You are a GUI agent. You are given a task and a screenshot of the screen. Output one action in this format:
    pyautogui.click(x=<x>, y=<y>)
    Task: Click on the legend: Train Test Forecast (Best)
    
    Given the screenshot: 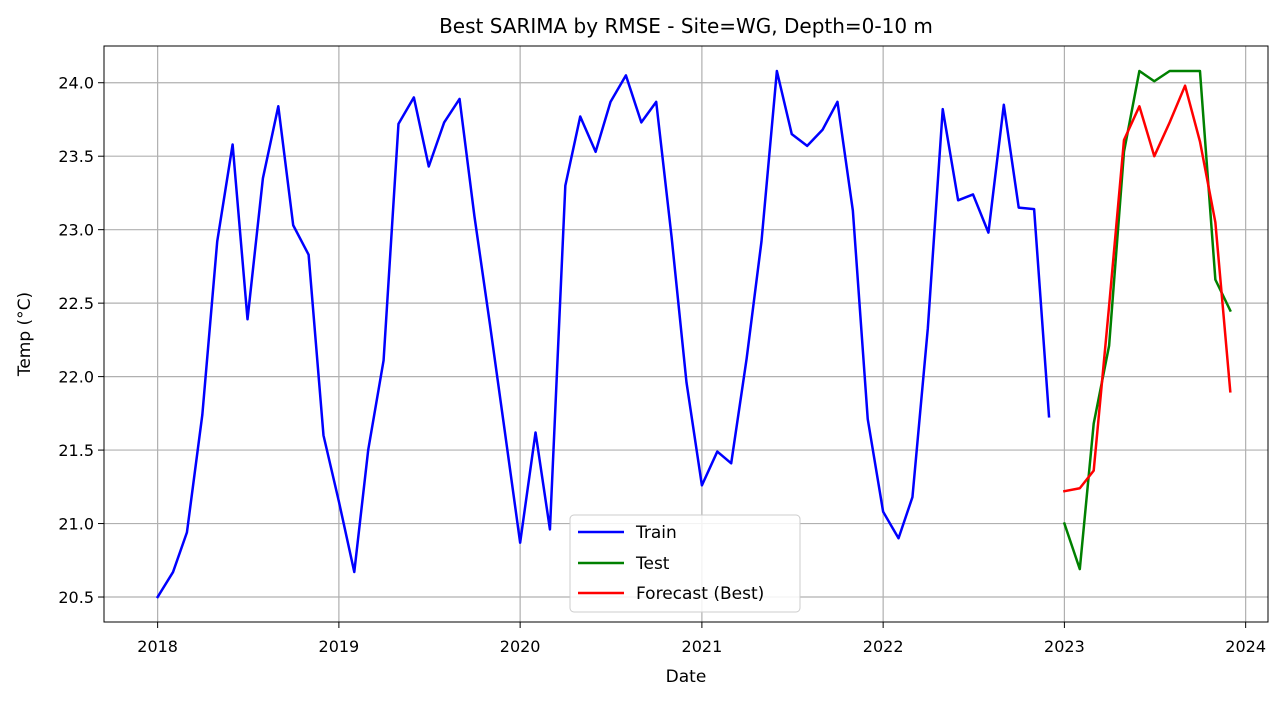 What is the action you would take?
    pyautogui.click(x=685, y=563)
    